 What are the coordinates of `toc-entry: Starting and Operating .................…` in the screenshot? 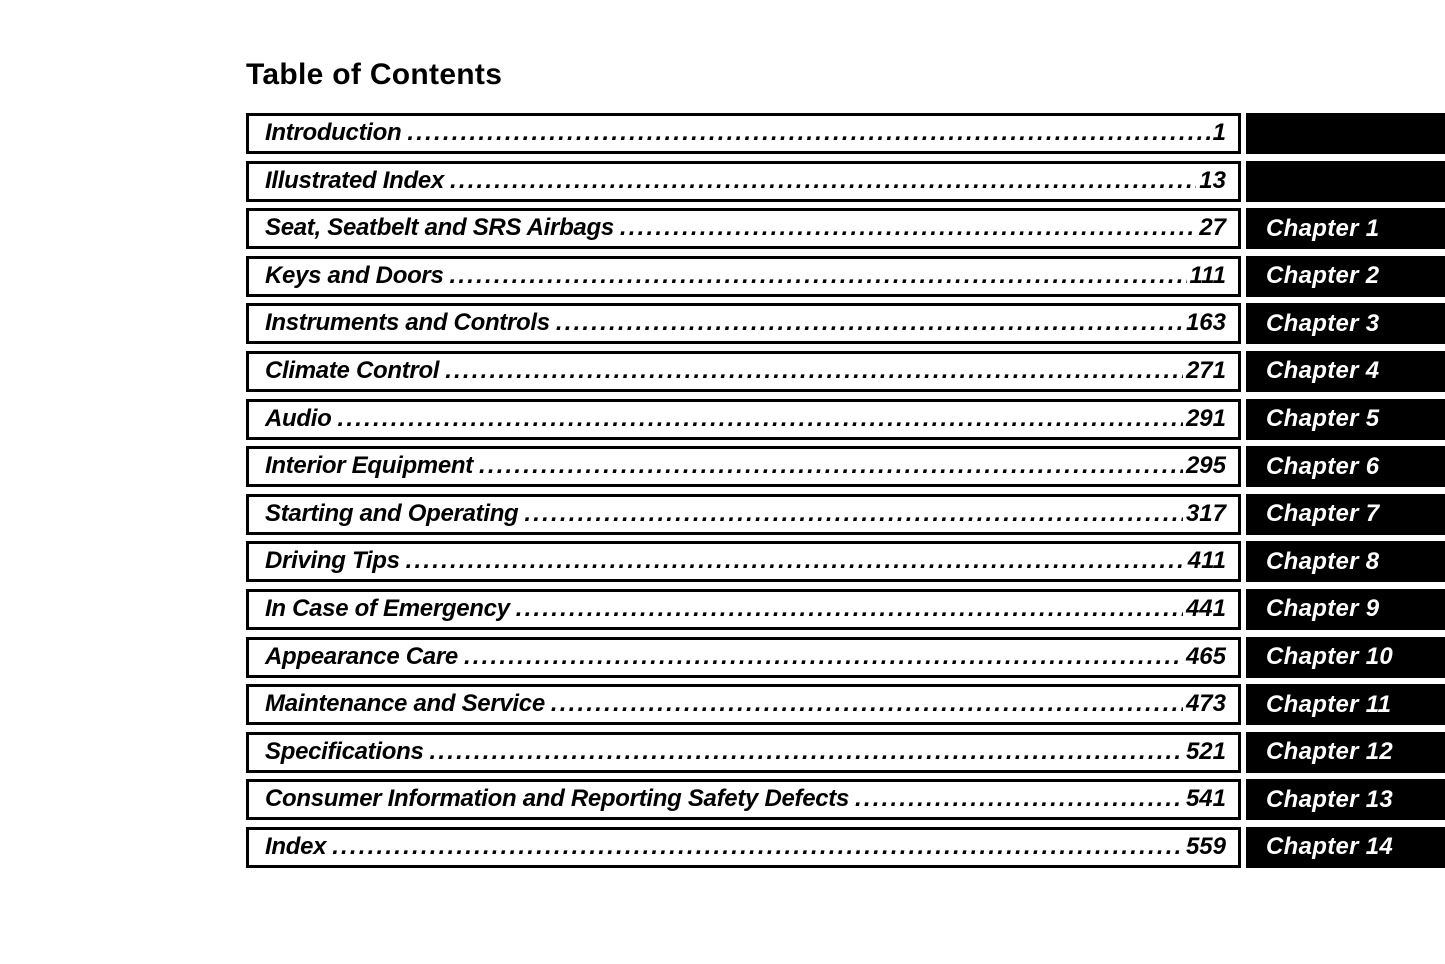 It's located at (743, 514).